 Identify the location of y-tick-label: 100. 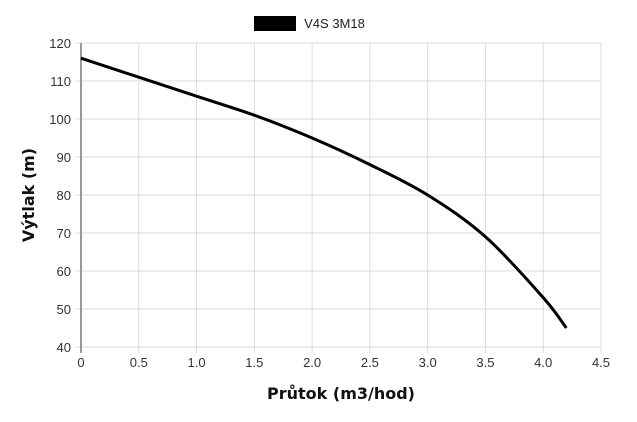
(60, 119).